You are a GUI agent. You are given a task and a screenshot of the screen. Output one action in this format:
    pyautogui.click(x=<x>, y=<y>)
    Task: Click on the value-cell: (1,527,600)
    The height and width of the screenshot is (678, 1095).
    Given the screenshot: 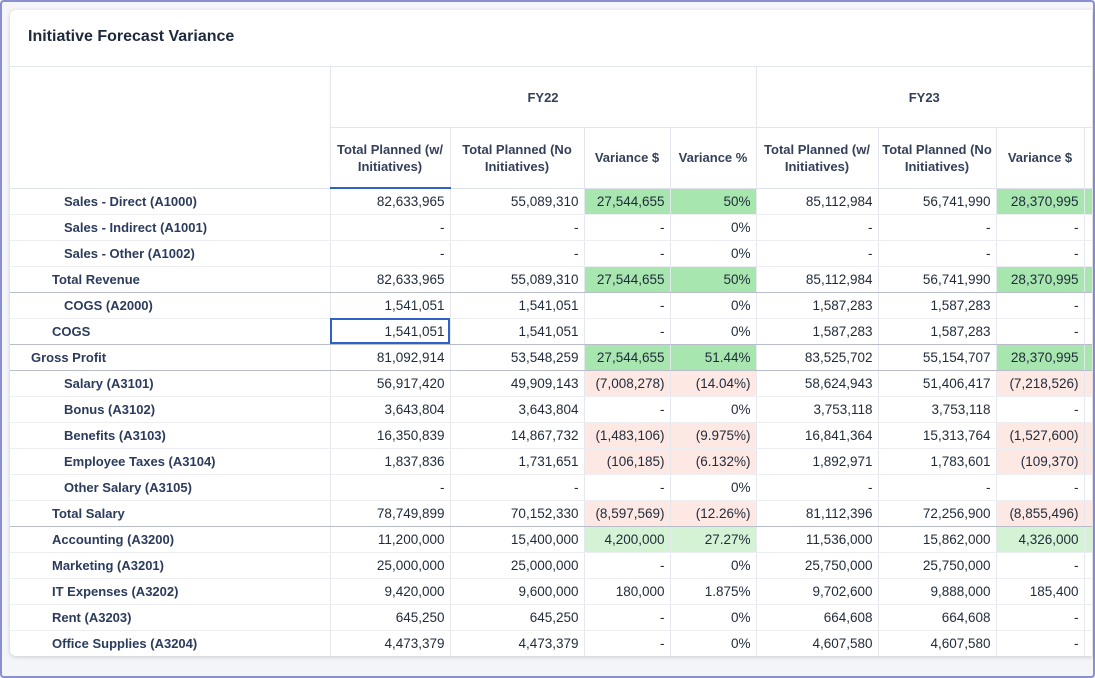 What is the action you would take?
    pyautogui.click(x=1039, y=435)
    